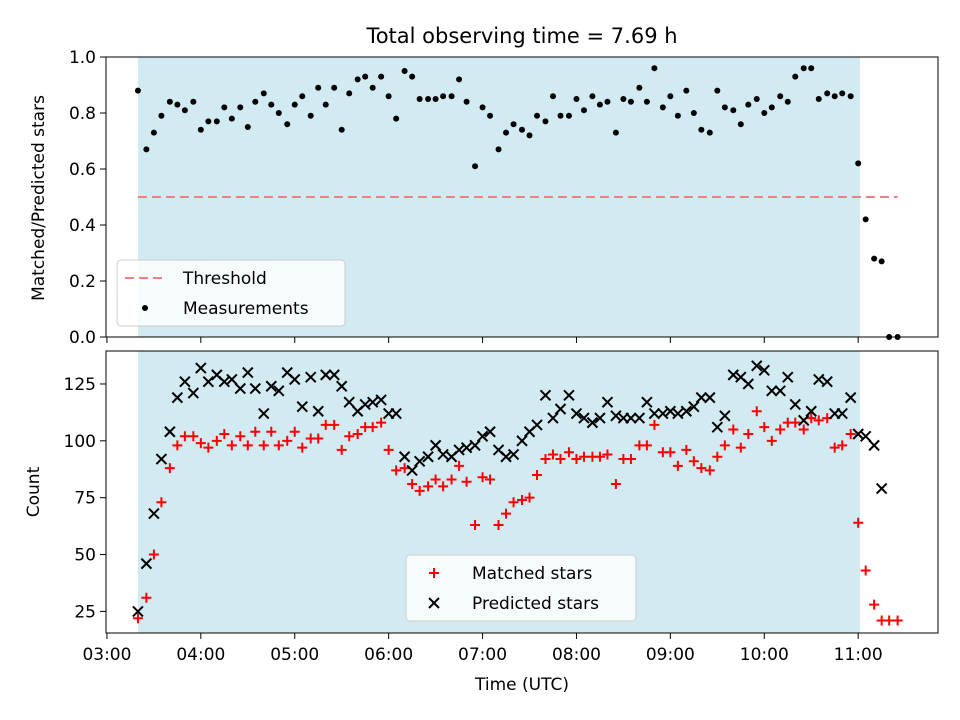 This screenshot has height=720, width=960. What do you see at coordinates (535, 604) in the screenshot?
I see `legend-label: Predicted stars` at bounding box center [535, 604].